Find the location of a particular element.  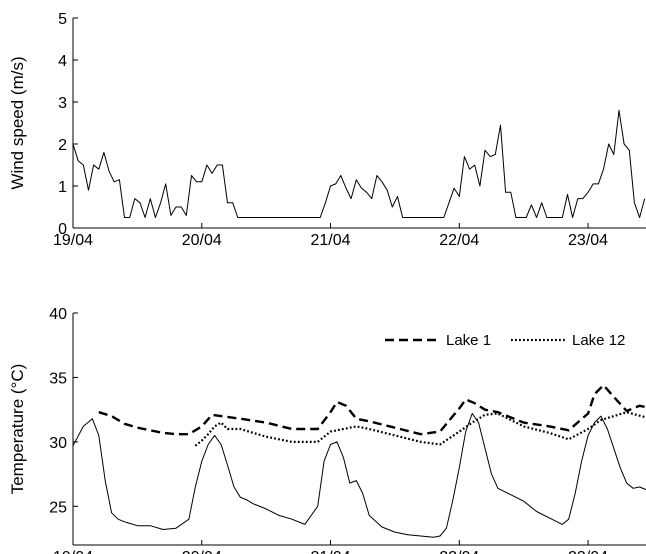

chart1-y-tick-label: 5 is located at coordinates (62, 19).